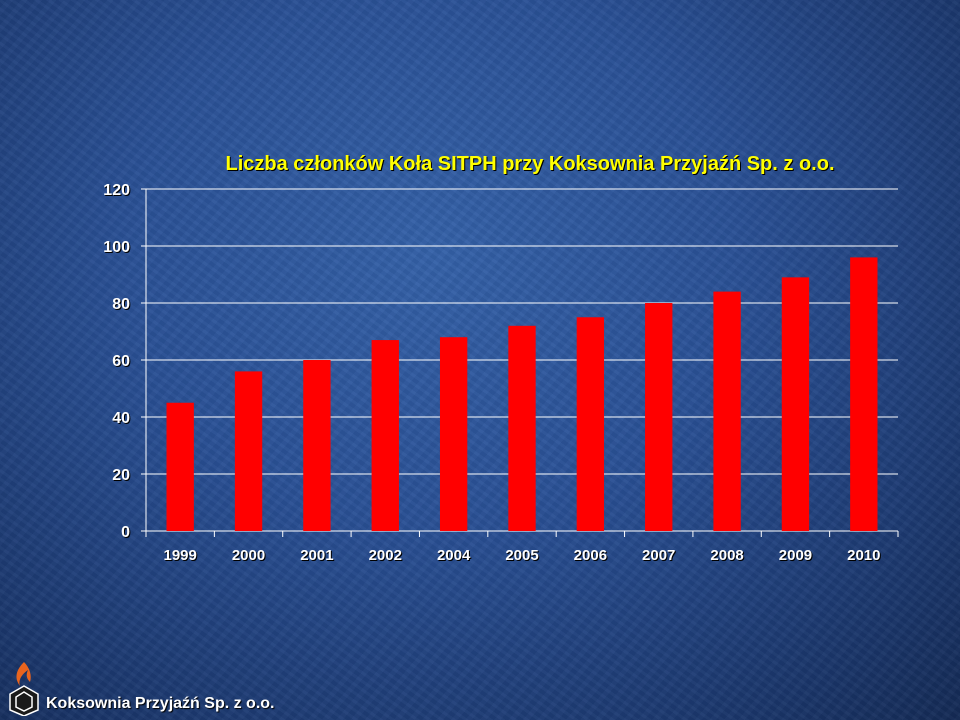  Describe the element at coordinates (659, 417) in the screenshot. I see `bar-2007` at that location.